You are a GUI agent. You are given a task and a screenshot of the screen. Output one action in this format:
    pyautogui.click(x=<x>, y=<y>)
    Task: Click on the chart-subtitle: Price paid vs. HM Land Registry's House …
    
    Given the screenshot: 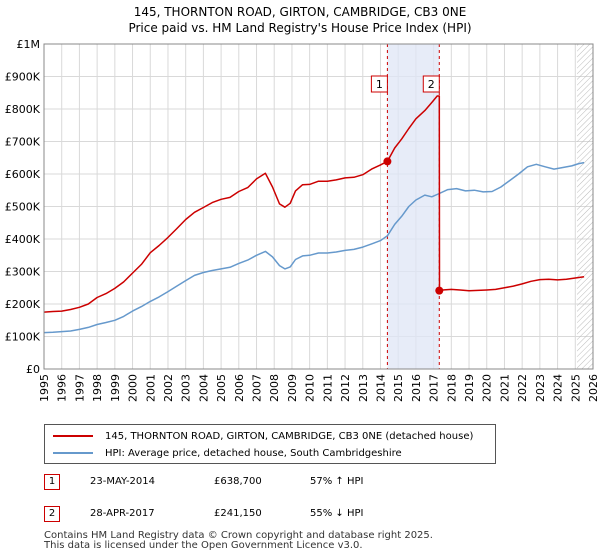 What is the action you would take?
    pyautogui.click(x=299, y=28)
    